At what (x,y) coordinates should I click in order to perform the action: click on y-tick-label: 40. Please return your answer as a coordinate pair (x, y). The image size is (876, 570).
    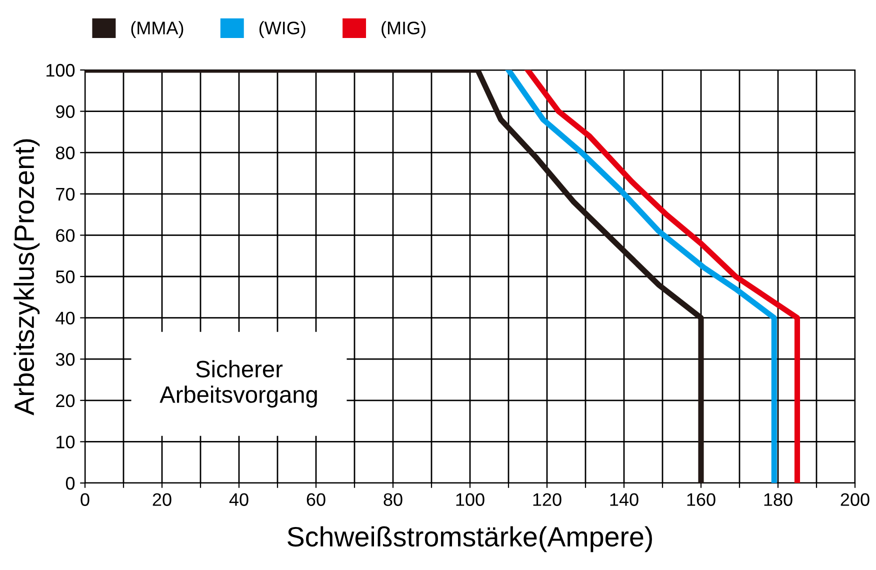
    Looking at the image, I should click on (65, 318).